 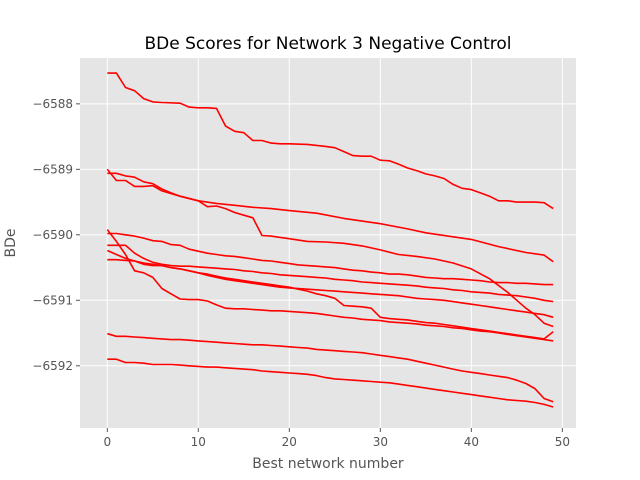 What do you see at coordinates (380, 442) in the screenshot?
I see `x-tick-label: 30` at bounding box center [380, 442].